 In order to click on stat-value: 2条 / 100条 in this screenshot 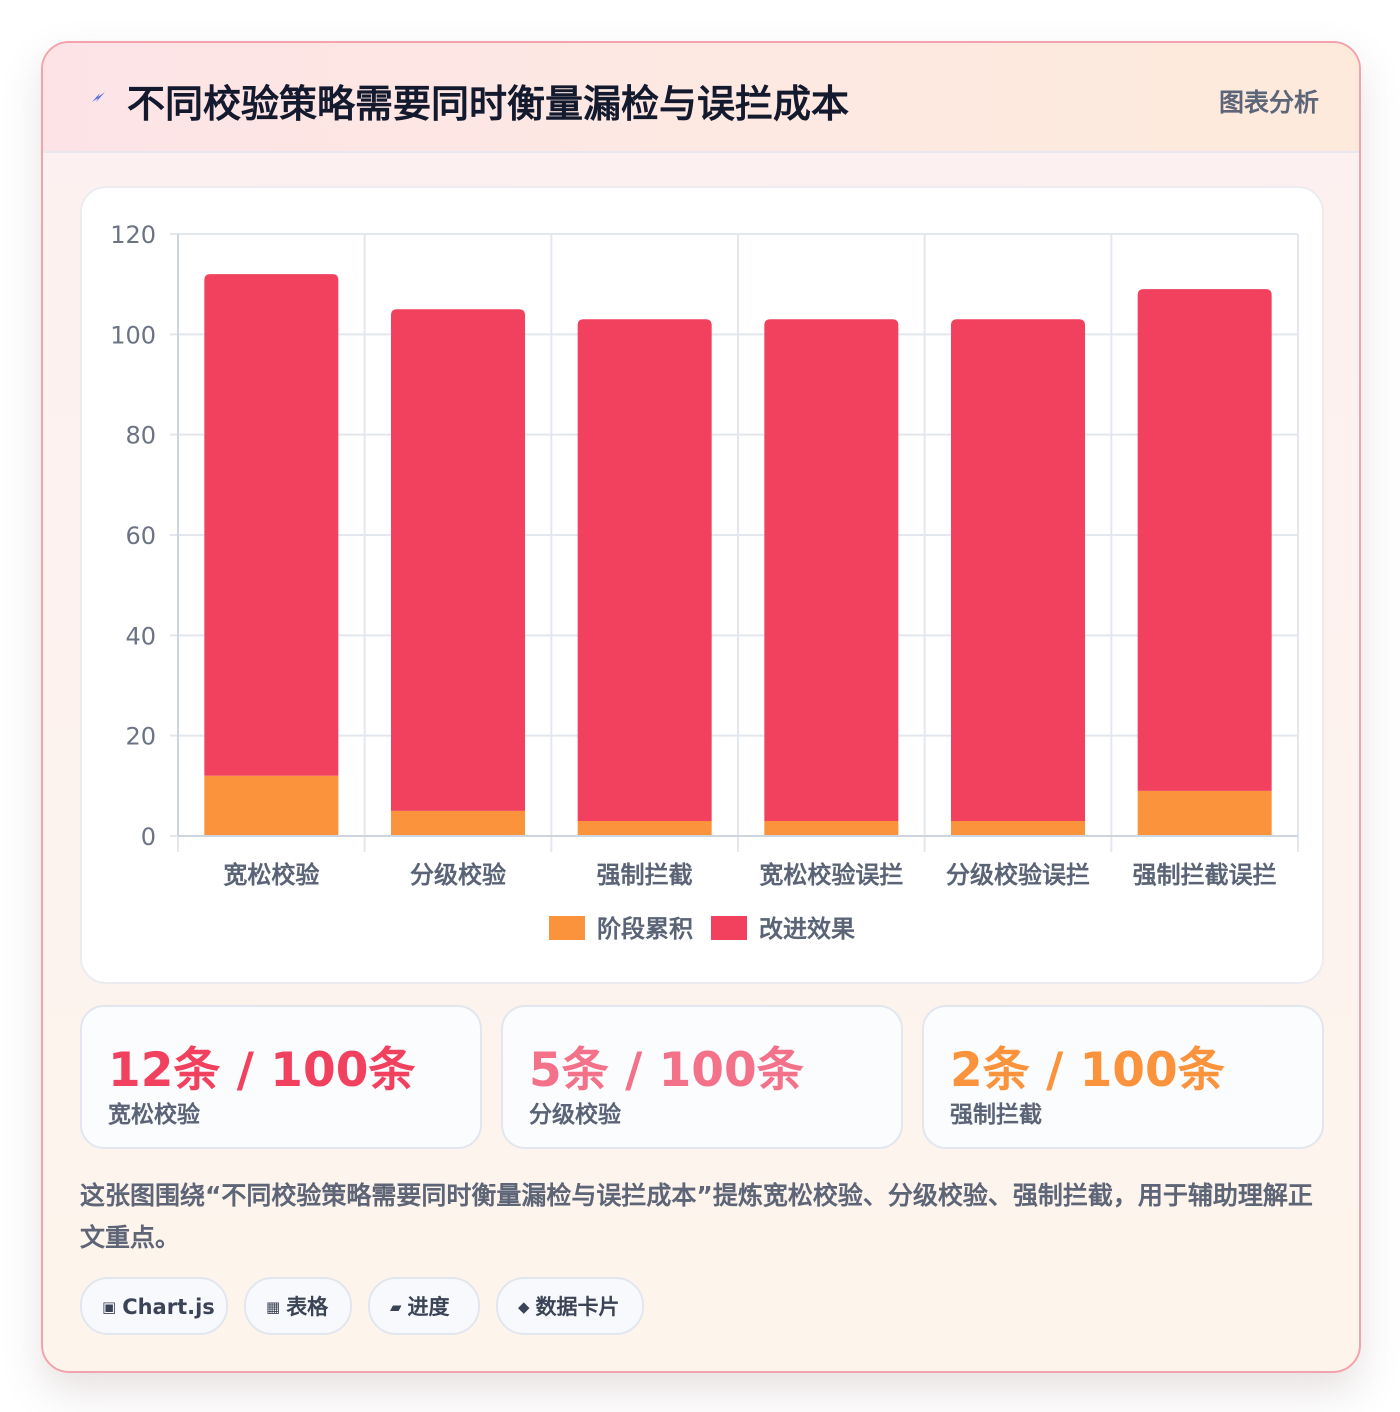, I will do `click(1087, 1070)`.